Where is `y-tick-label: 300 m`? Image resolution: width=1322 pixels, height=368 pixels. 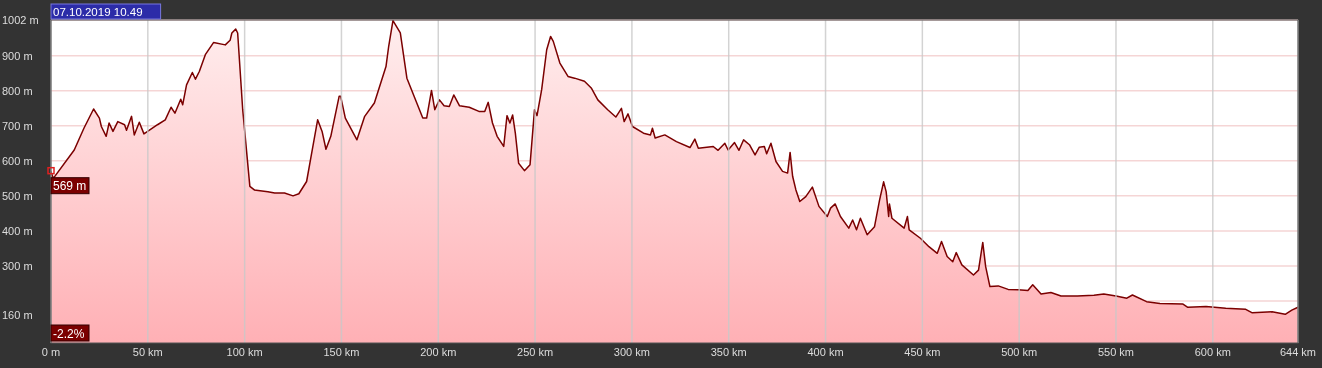
y-tick-label: 300 m is located at coordinates (17, 265).